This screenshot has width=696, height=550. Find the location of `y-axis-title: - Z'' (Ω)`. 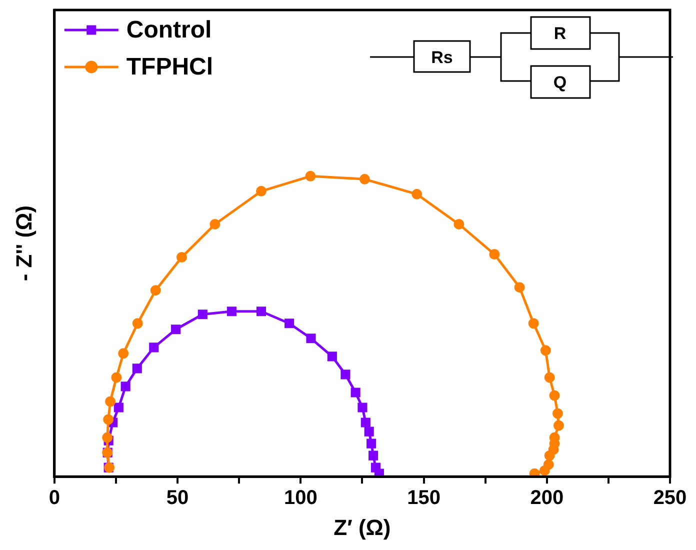

y-axis-title: - Z'' (Ω) is located at coordinates (23, 243).